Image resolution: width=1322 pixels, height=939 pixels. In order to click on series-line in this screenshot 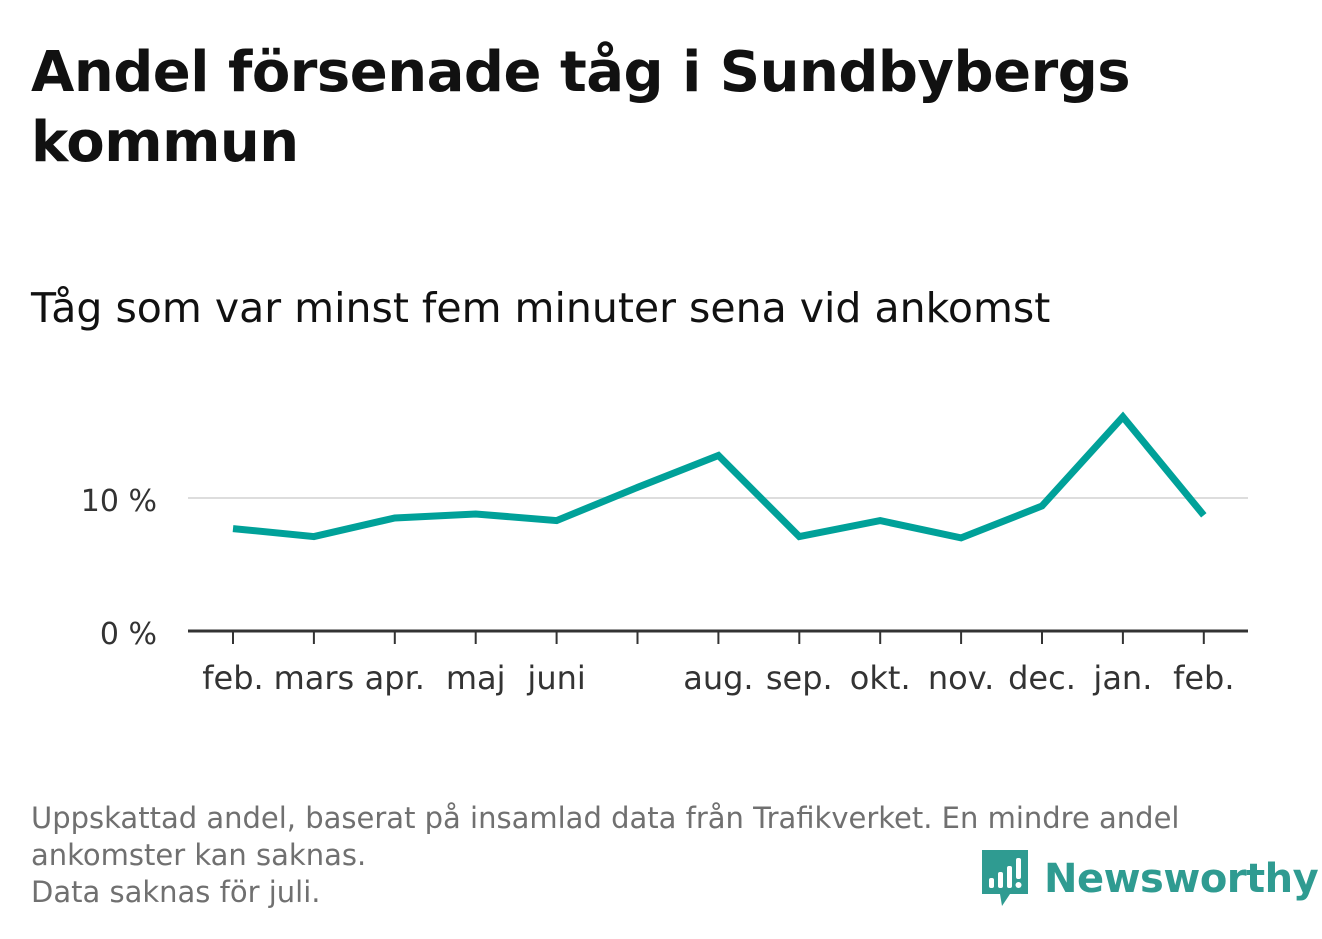, I will do `click(719, 476)`.